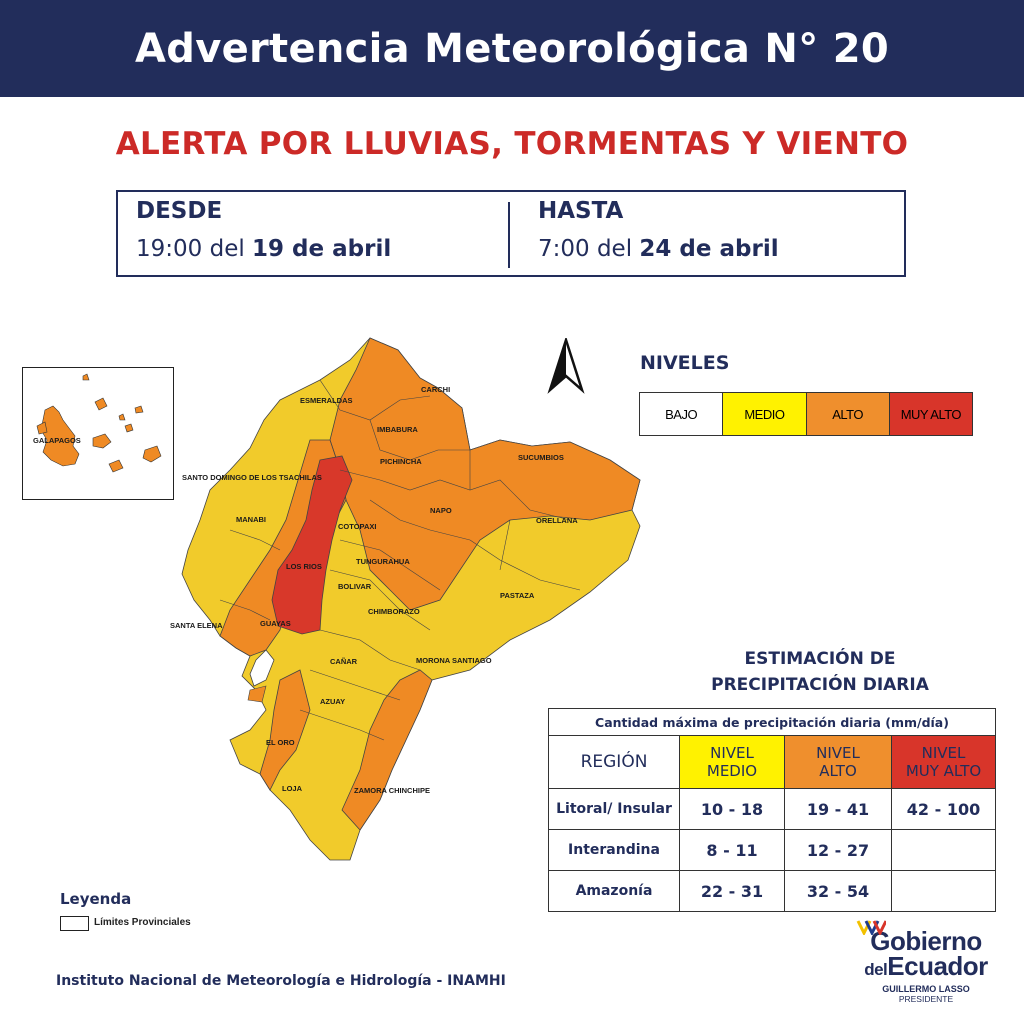  Describe the element at coordinates (926, 941) in the screenshot. I see `logo-line1: Gobierno` at that location.